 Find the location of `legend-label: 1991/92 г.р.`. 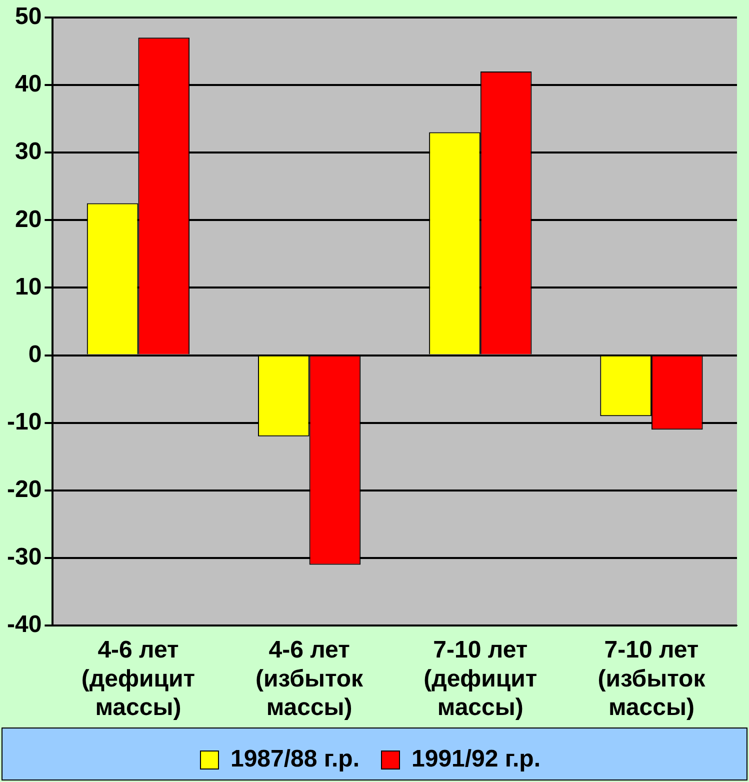

legend-label: 1991/92 г.р. is located at coordinates (476, 759).